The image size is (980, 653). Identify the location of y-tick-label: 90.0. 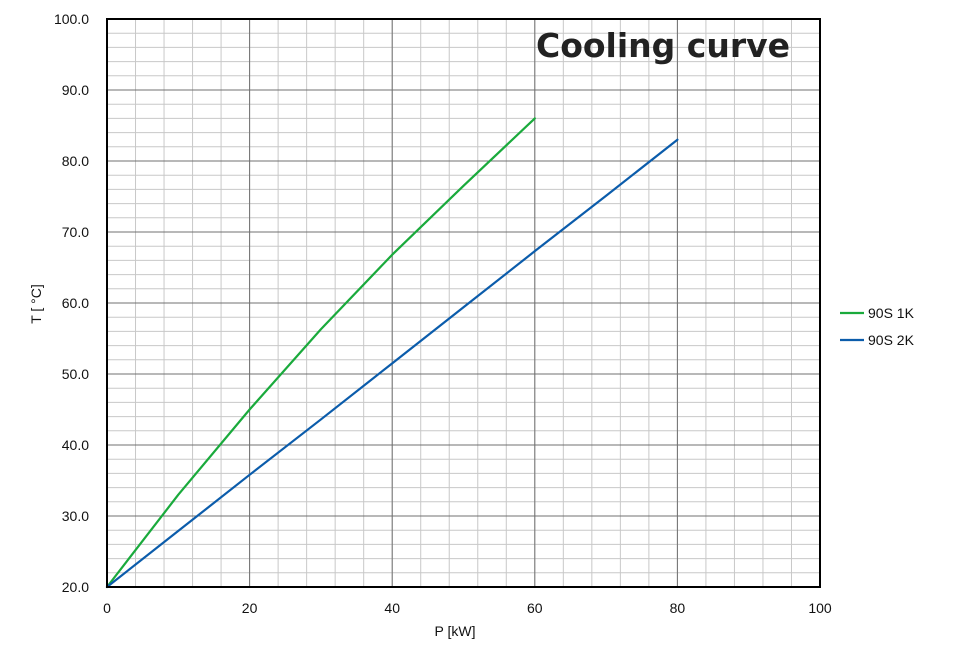
(75, 90).